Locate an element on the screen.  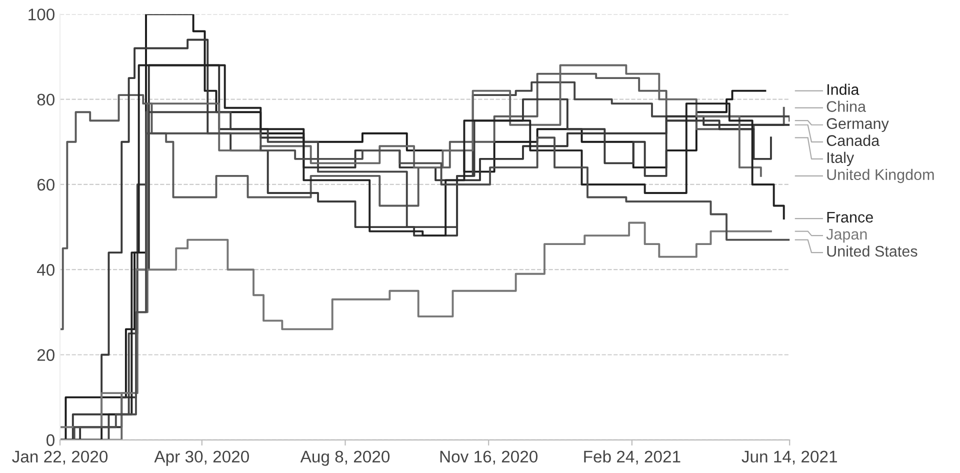
text: Canada is located at coordinates (853, 140).